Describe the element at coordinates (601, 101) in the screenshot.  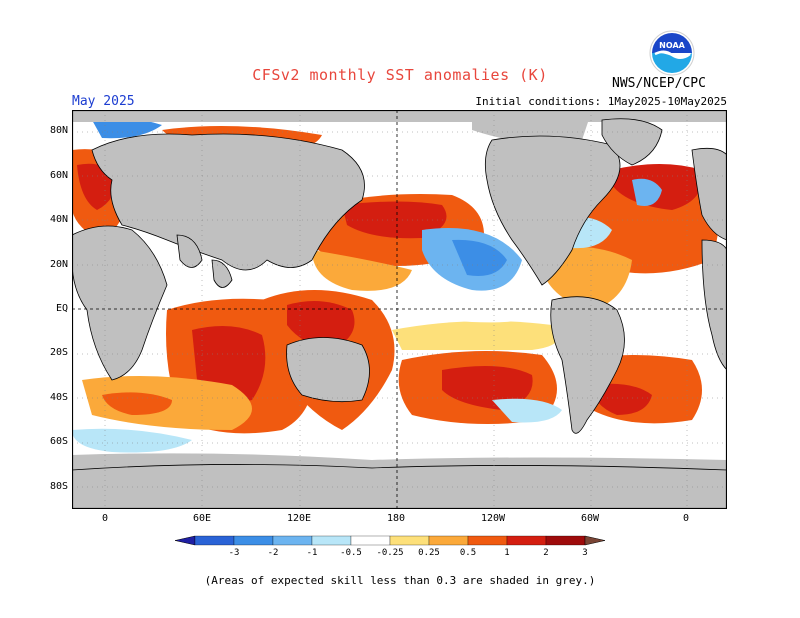
I see `initial-conditions: Initial conditions: 1May2025-10May2025` at that location.